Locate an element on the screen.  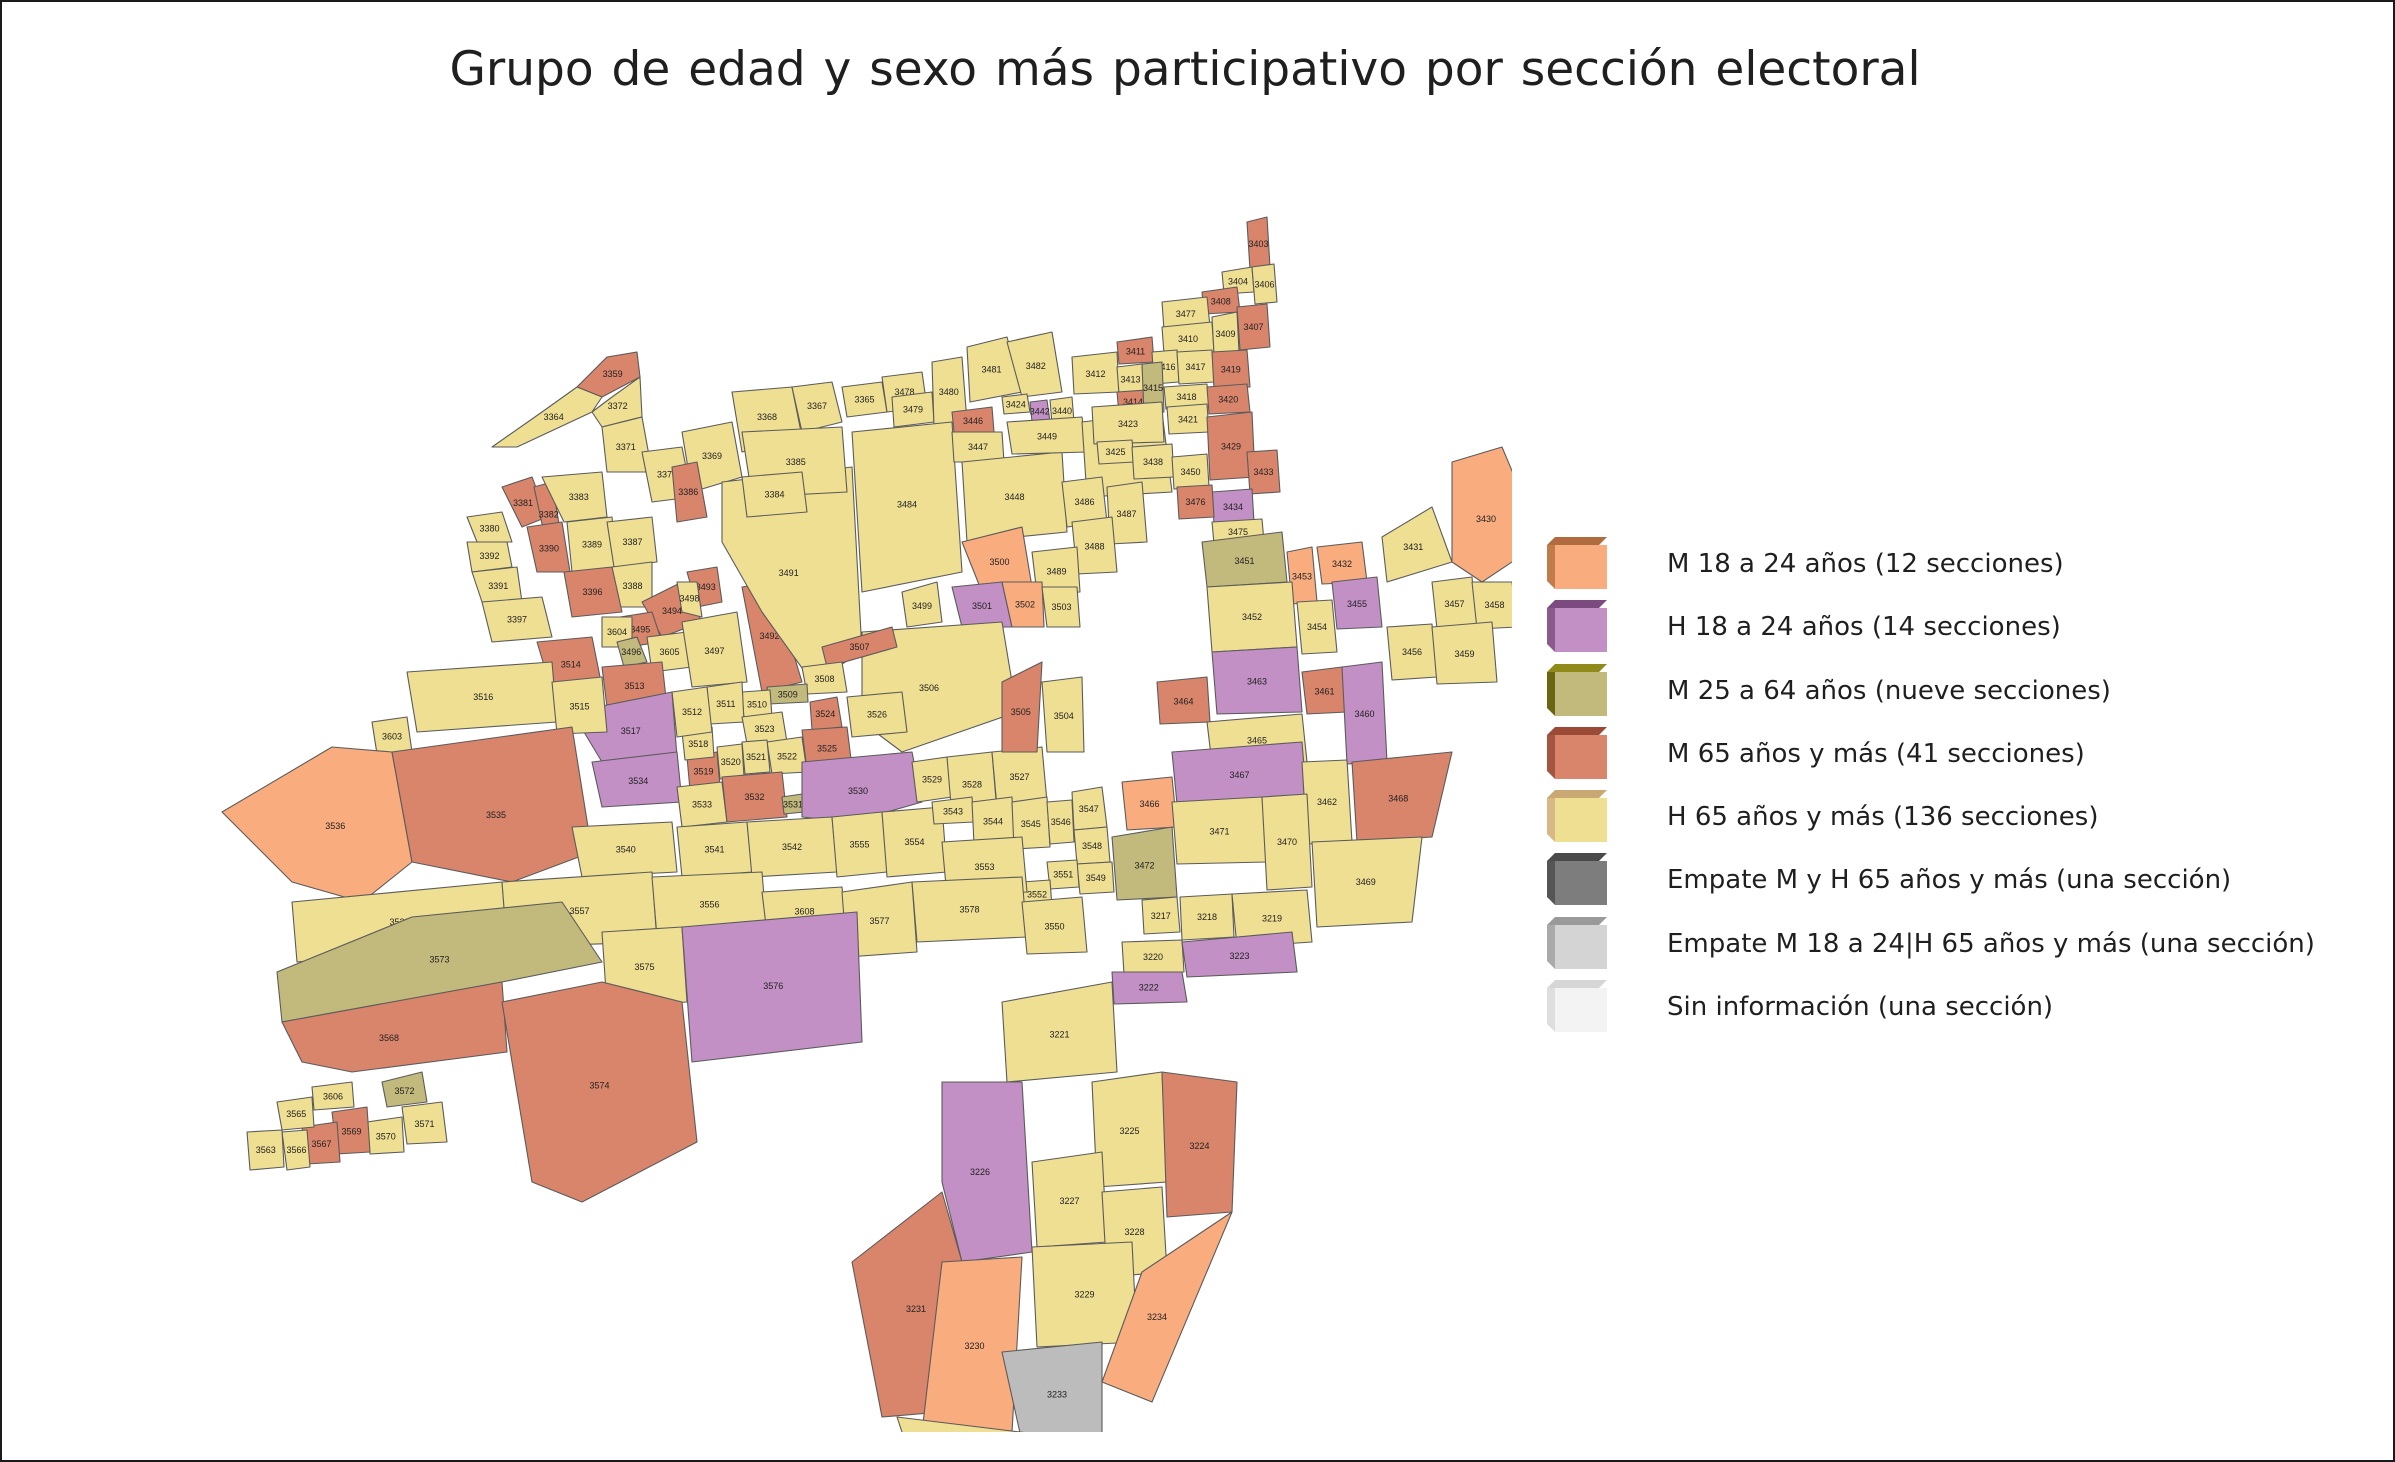
section-label: 3397 is located at coordinates (517, 620).